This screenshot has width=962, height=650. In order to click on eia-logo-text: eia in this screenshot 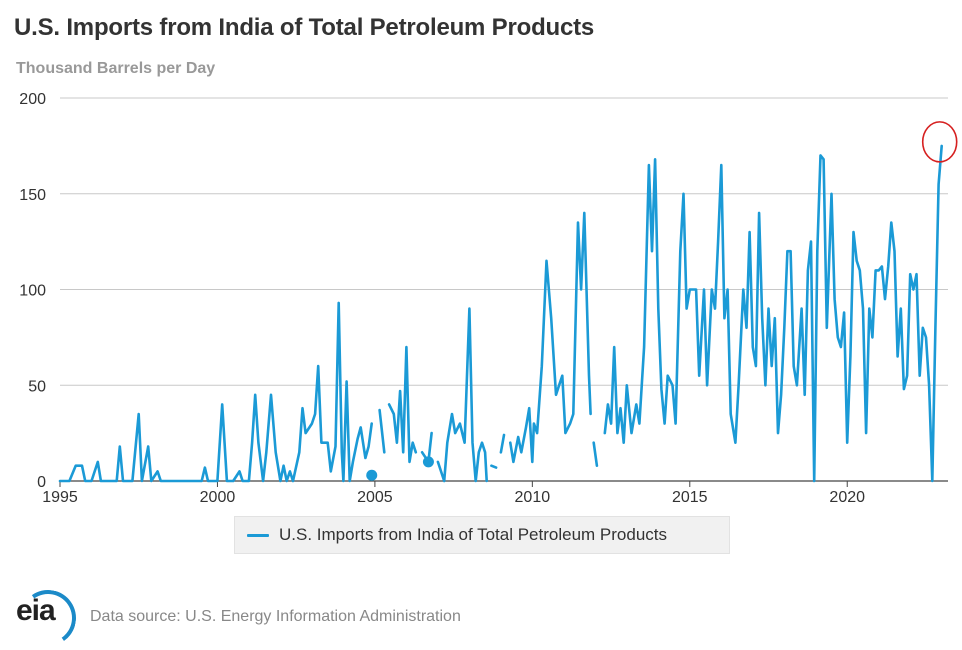, I will do `click(36, 610)`.